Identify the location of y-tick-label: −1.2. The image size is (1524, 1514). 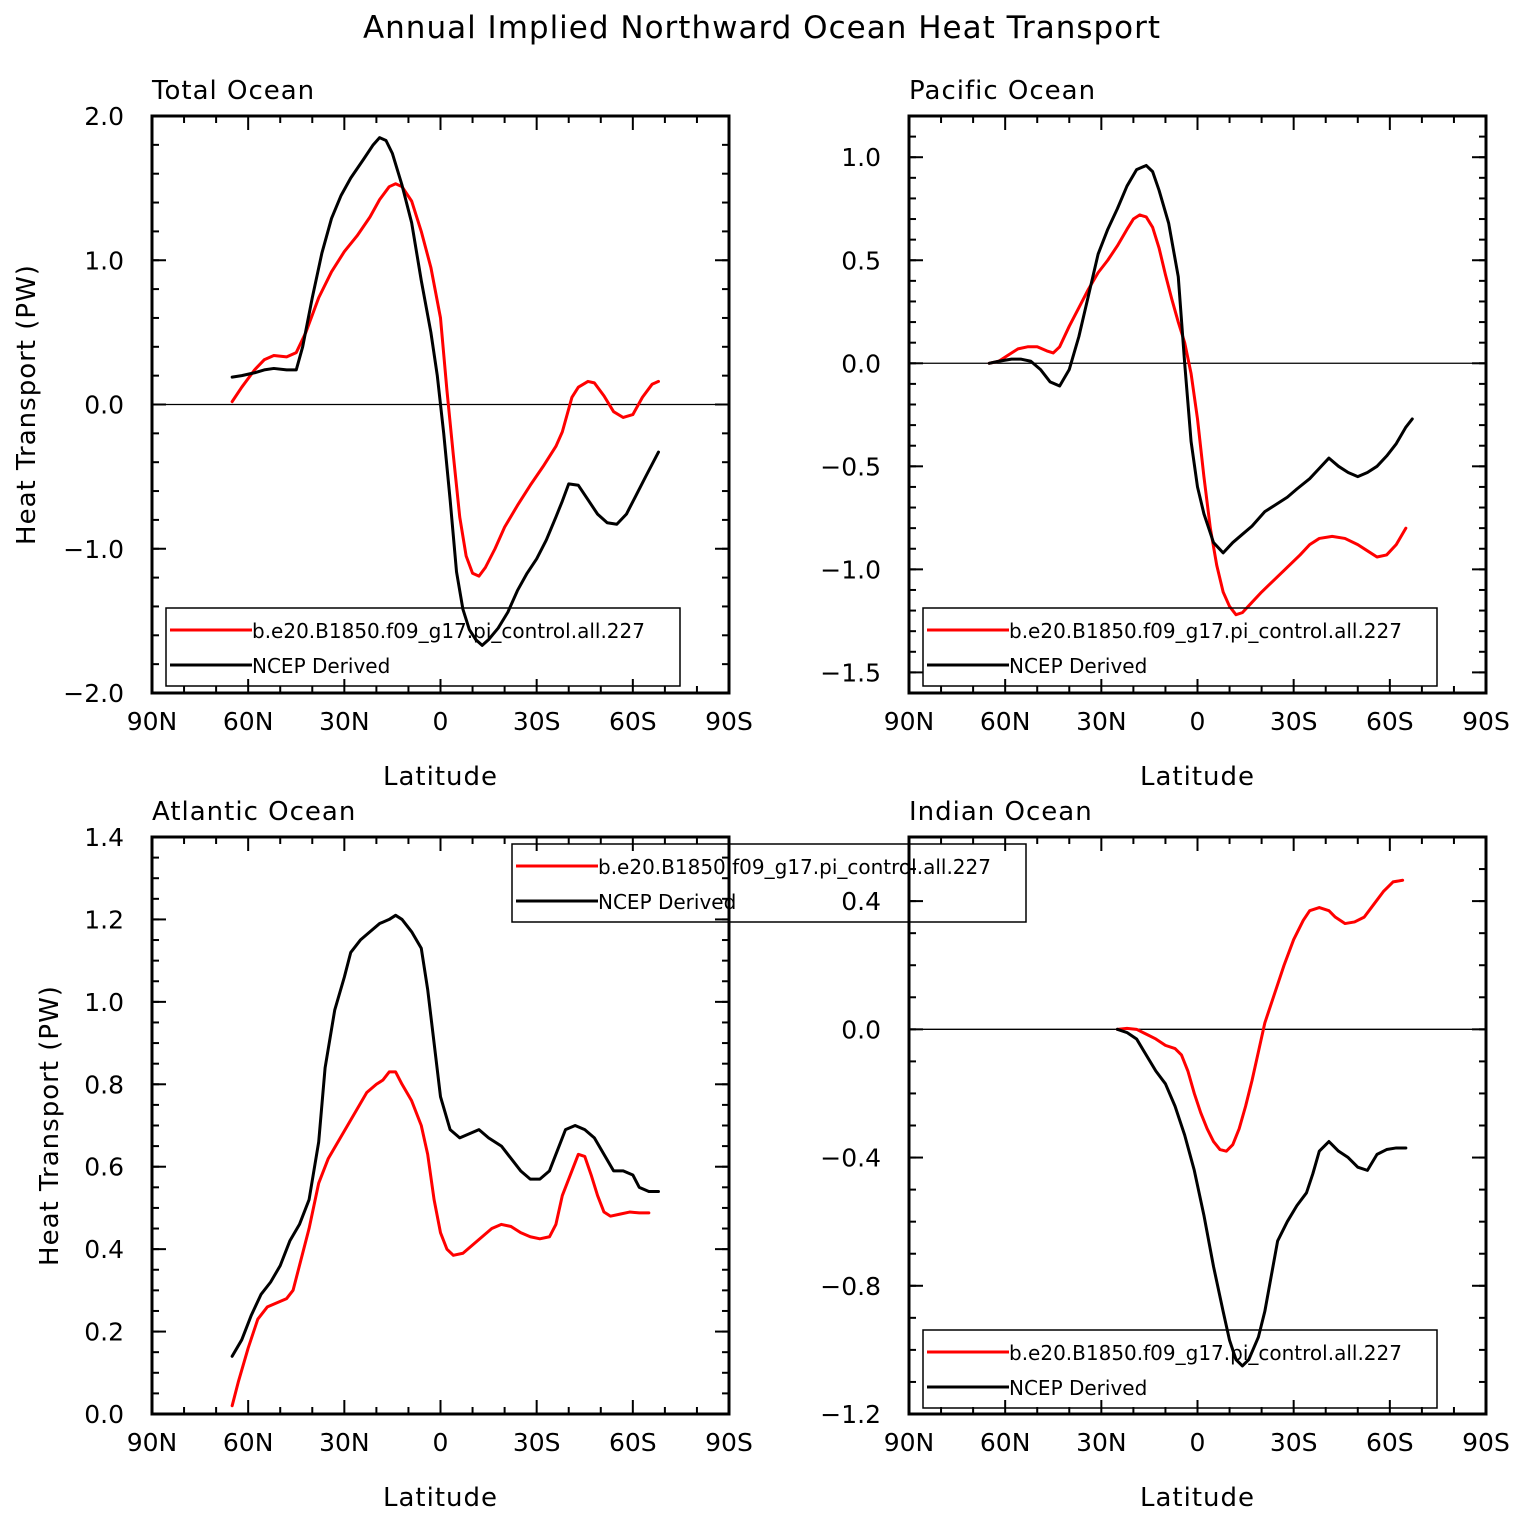
(850, 1414).